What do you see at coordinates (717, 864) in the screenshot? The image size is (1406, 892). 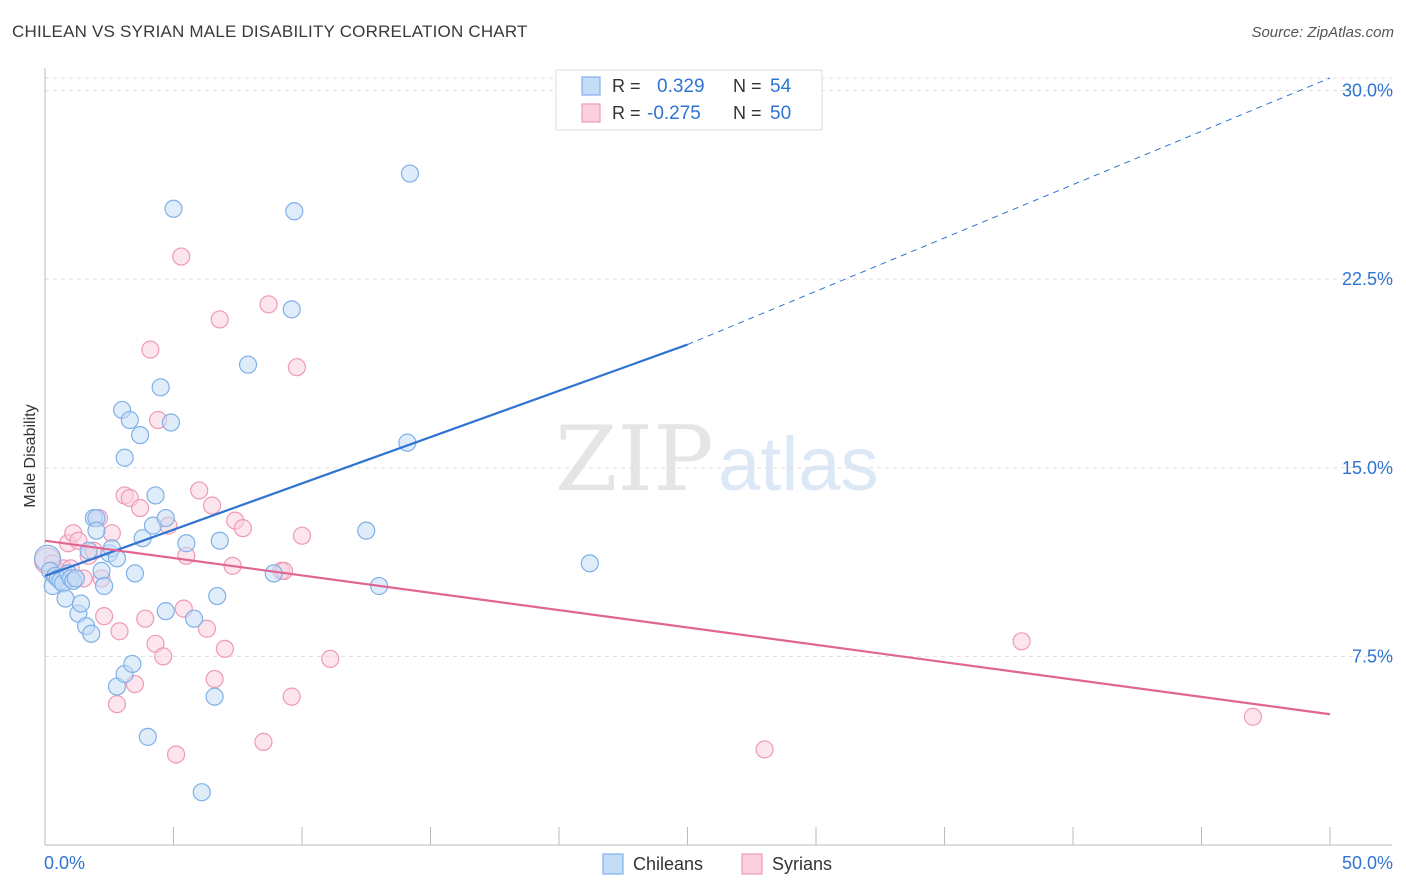 I see `series-legend: Chileans Syrians` at bounding box center [717, 864].